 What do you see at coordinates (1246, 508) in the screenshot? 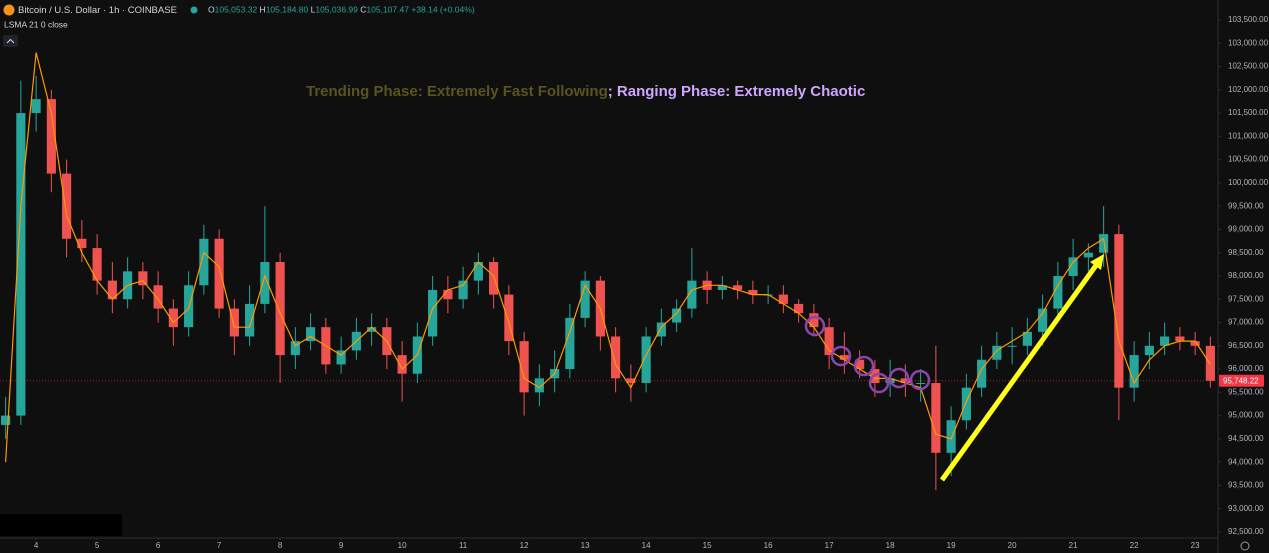
I see `y-tick-label: 93,000.00` at bounding box center [1246, 508].